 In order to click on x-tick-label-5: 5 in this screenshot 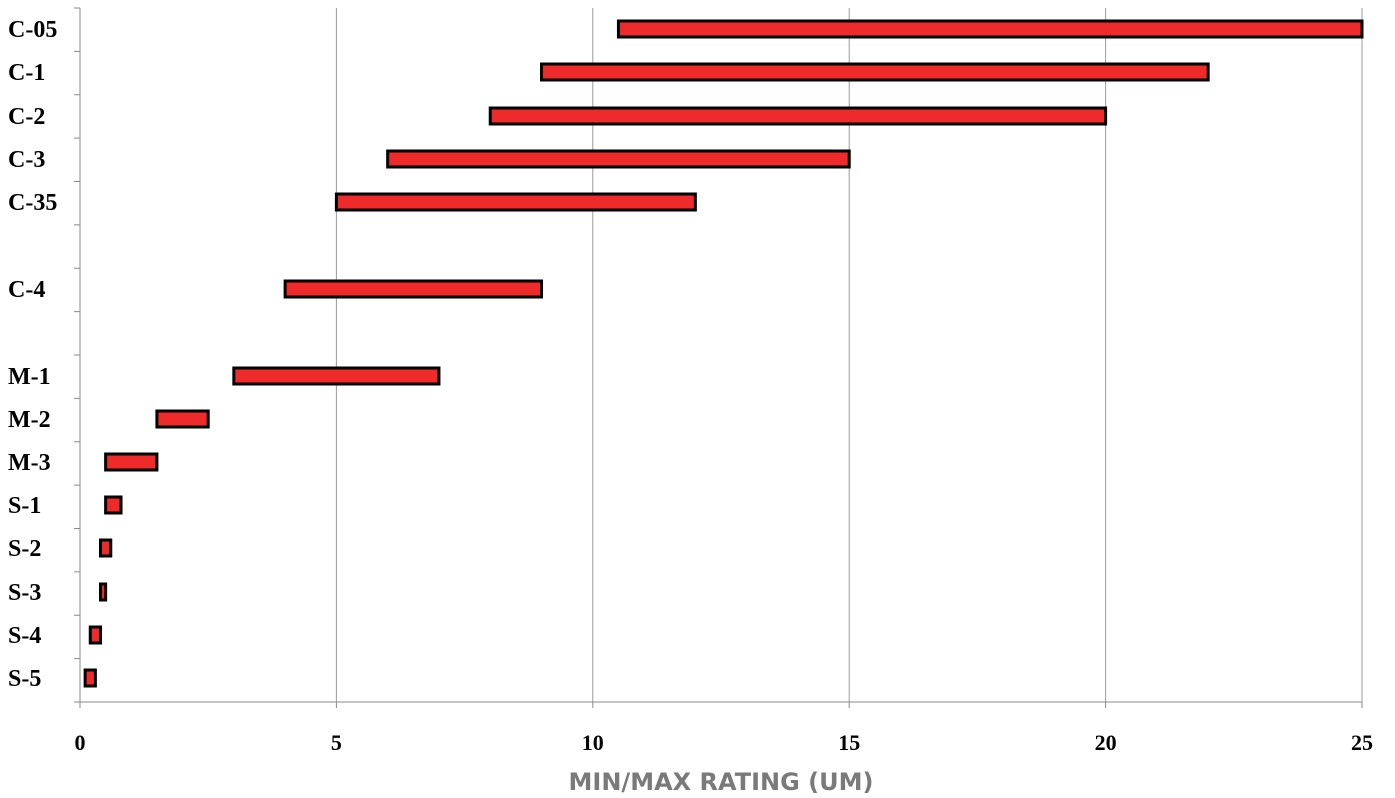, I will do `click(336, 742)`.